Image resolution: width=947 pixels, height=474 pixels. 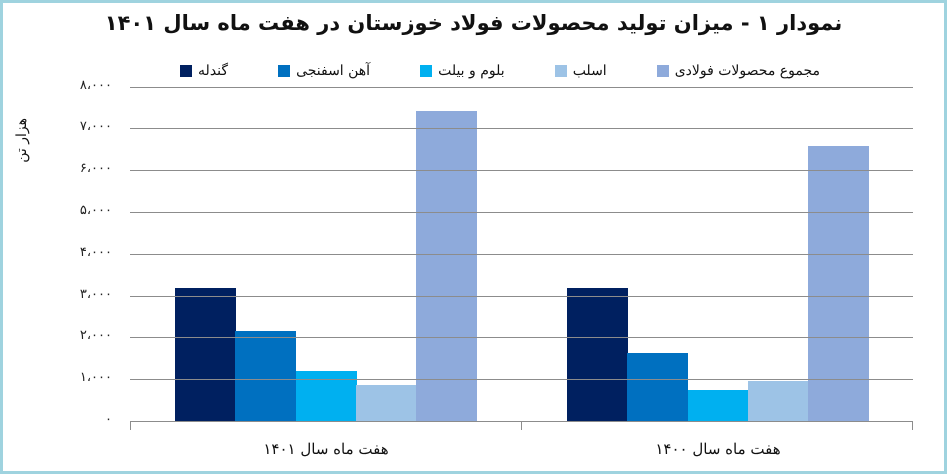 I want to click on legend-label: گندله, so click(x=213, y=71).